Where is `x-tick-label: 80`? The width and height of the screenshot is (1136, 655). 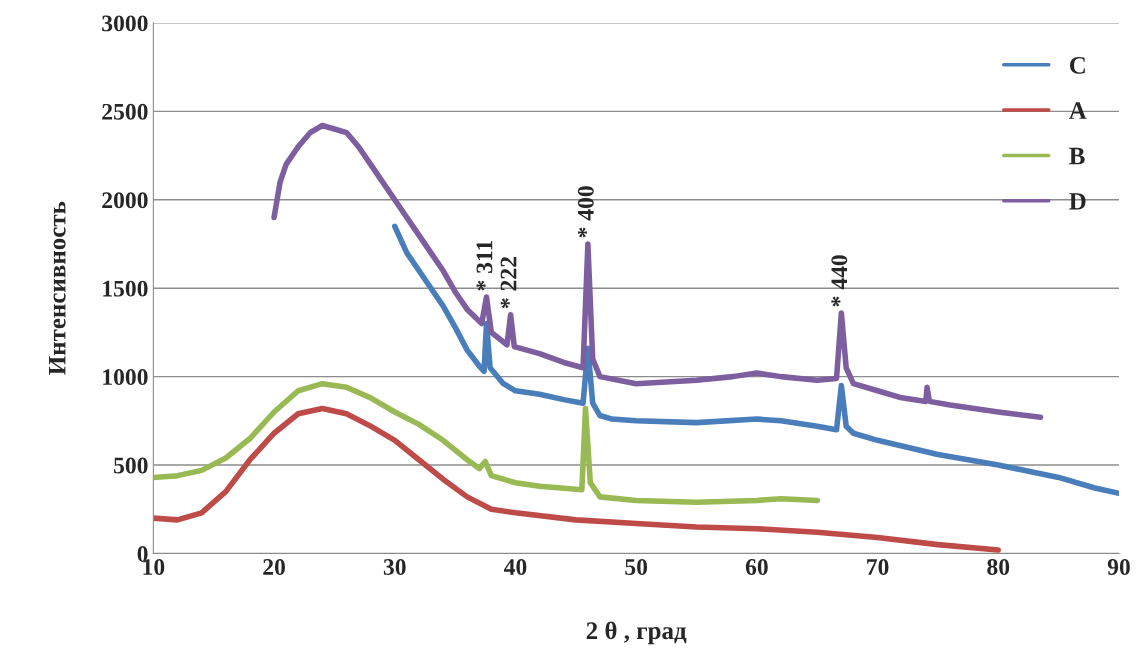 x-tick-label: 80 is located at coordinates (998, 567).